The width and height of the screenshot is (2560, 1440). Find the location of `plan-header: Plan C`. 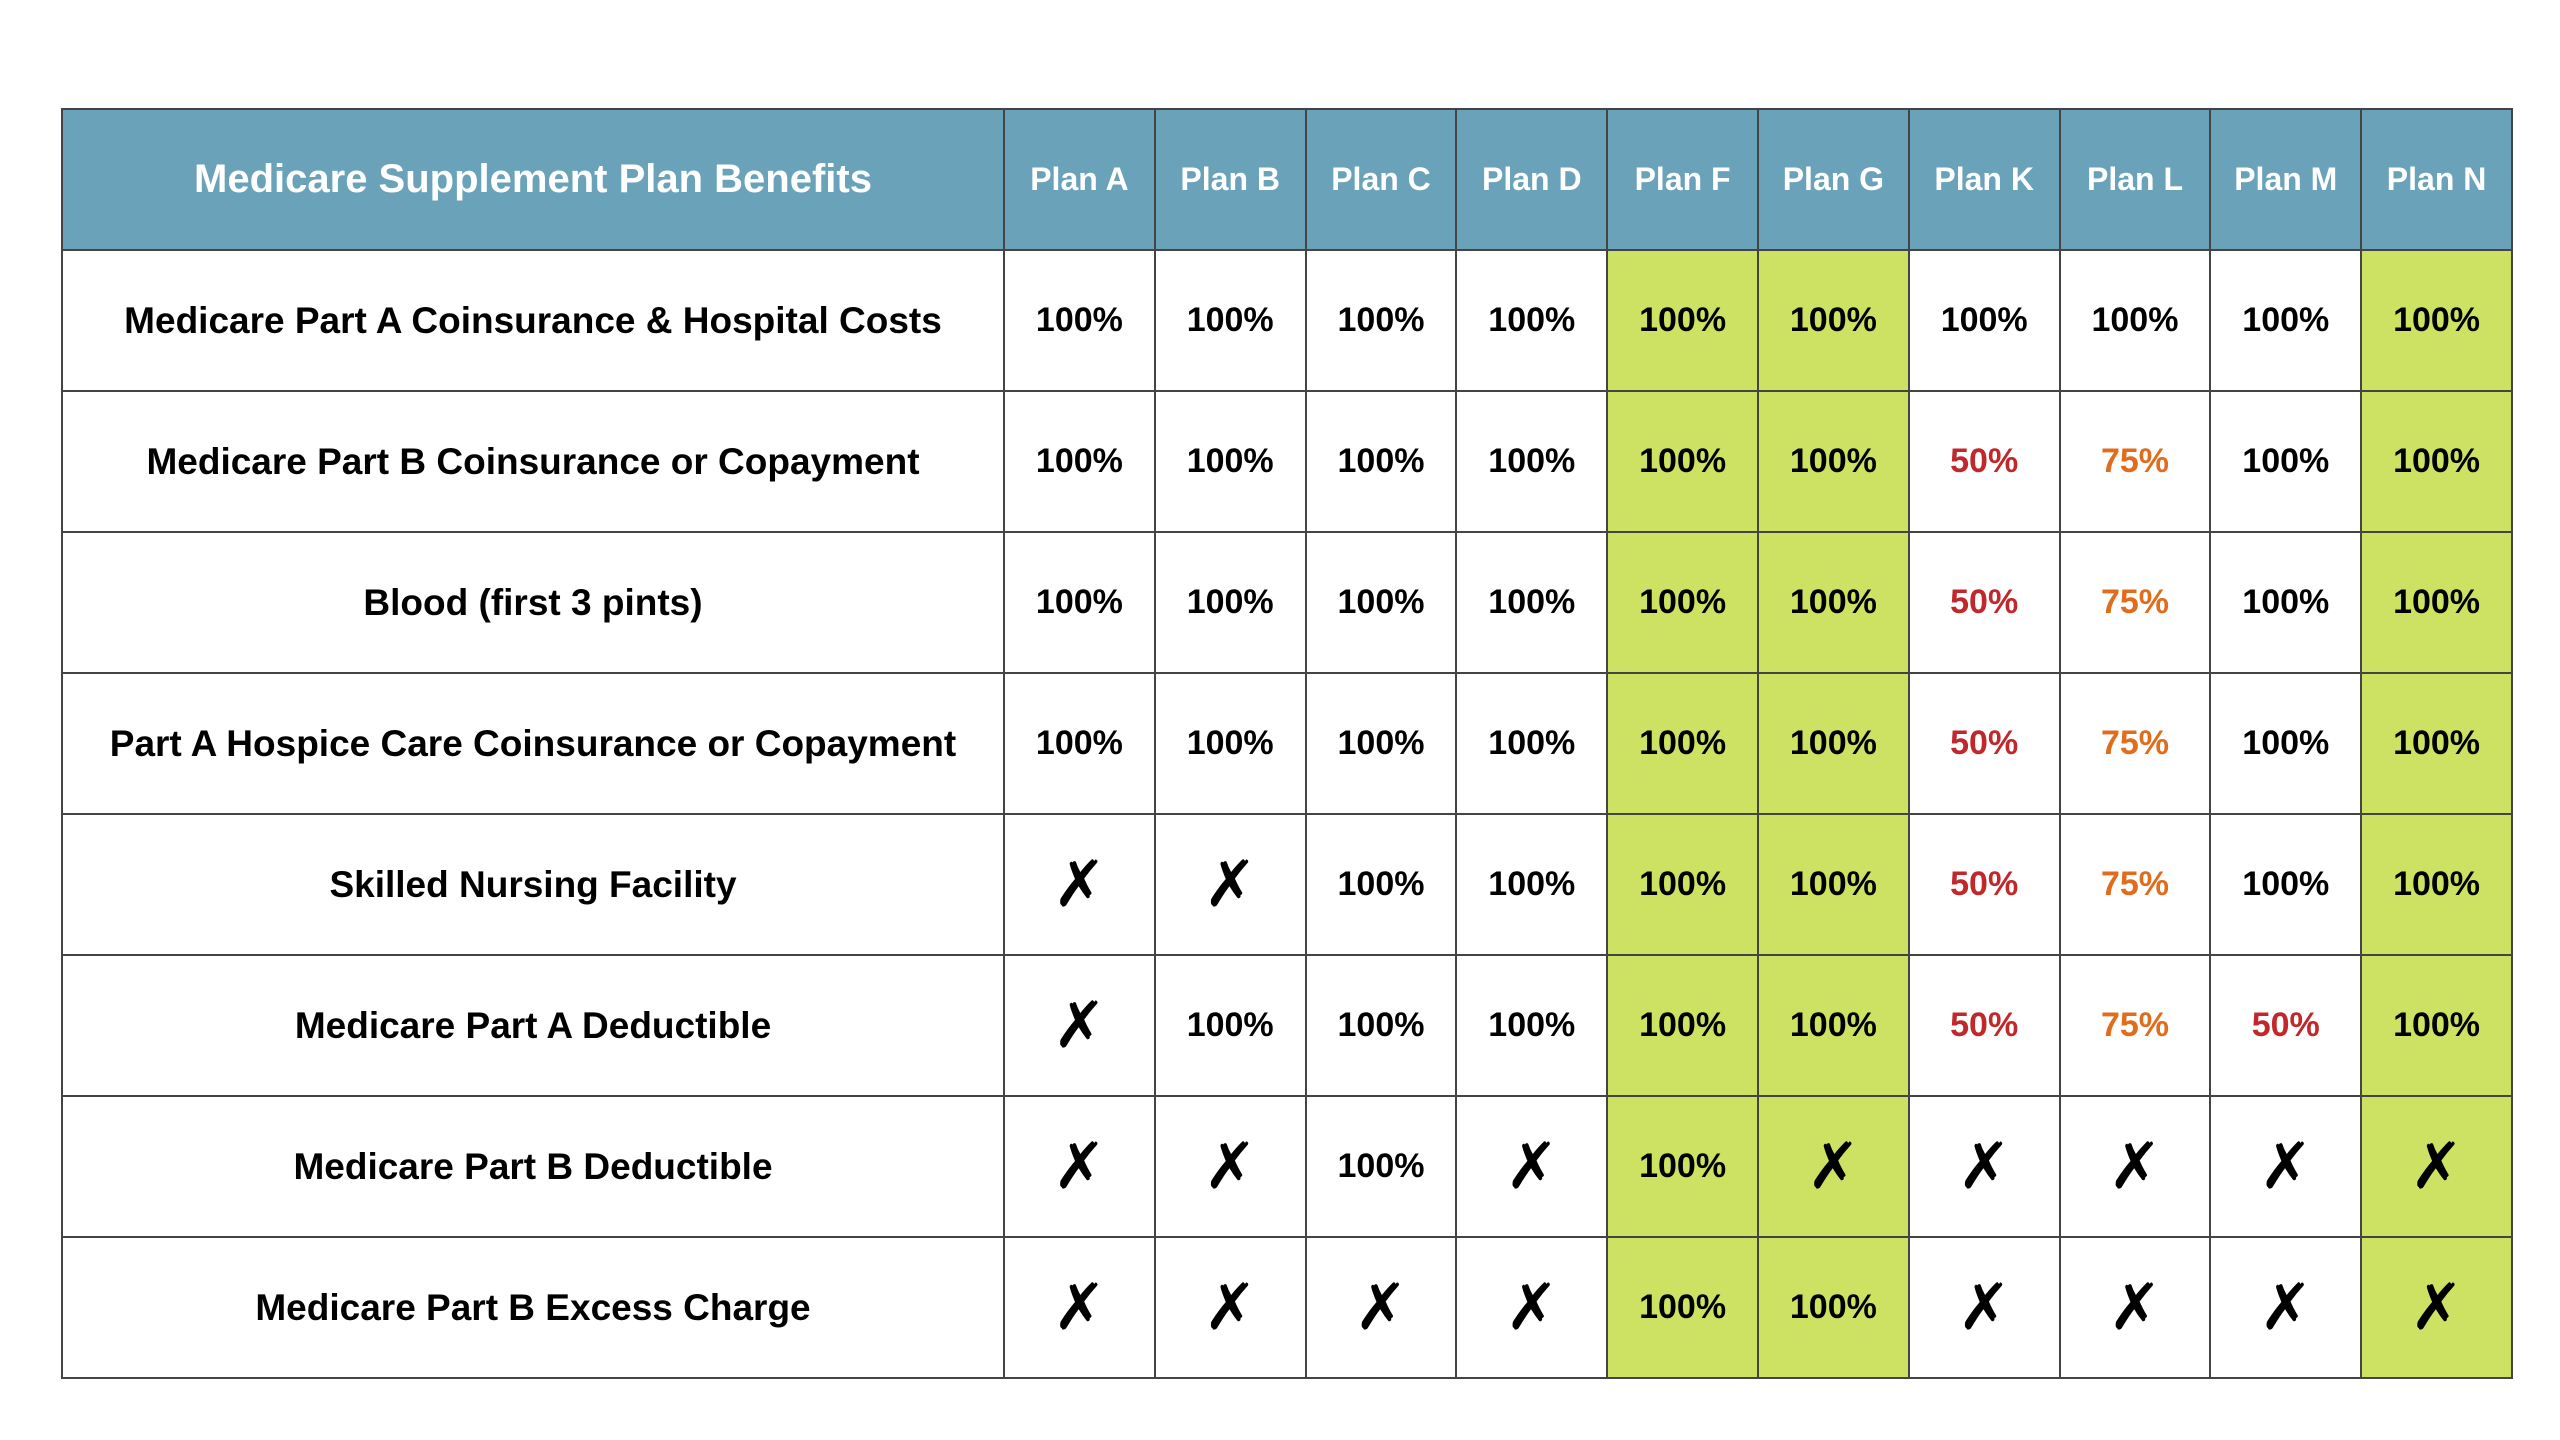

plan-header: Plan C is located at coordinates (1382, 180).